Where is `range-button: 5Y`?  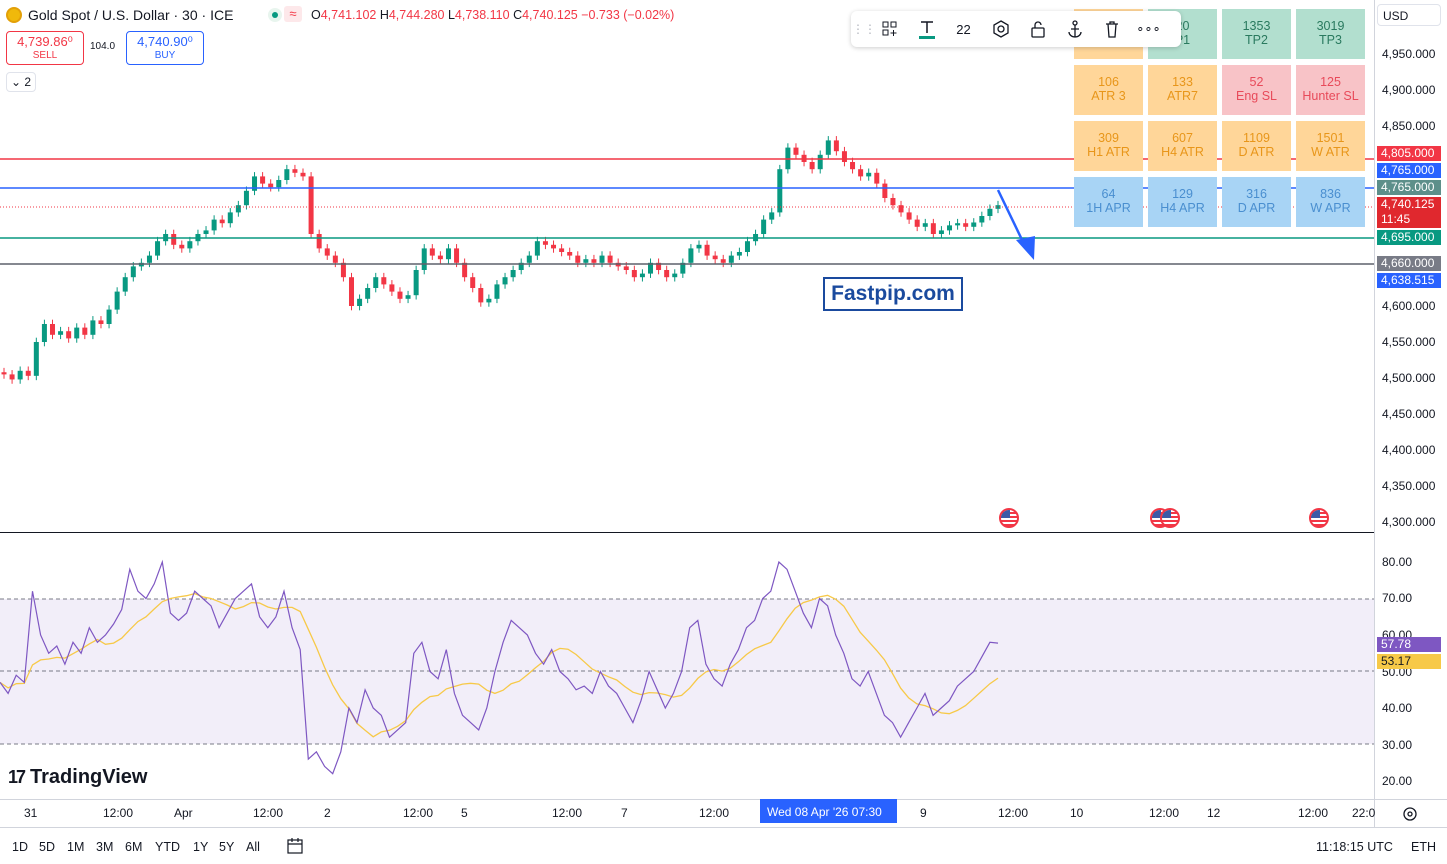 range-button: 5Y is located at coordinates (227, 847).